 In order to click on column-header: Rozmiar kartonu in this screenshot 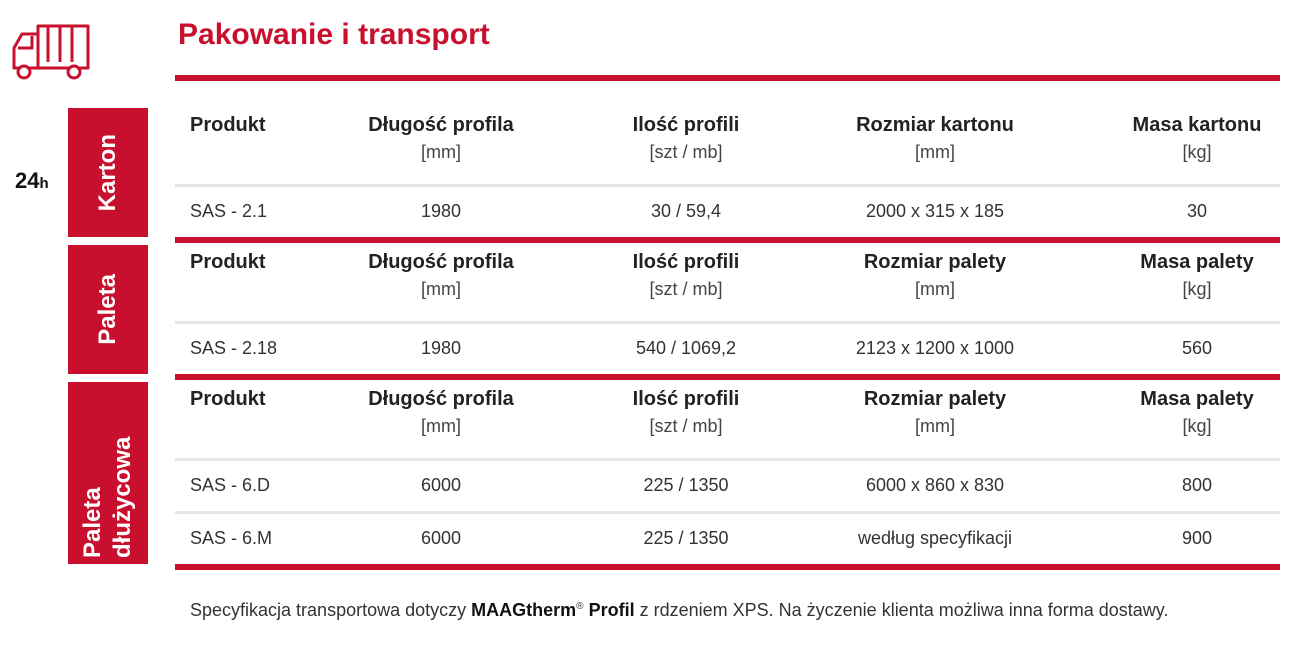, I will do `click(935, 125)`.